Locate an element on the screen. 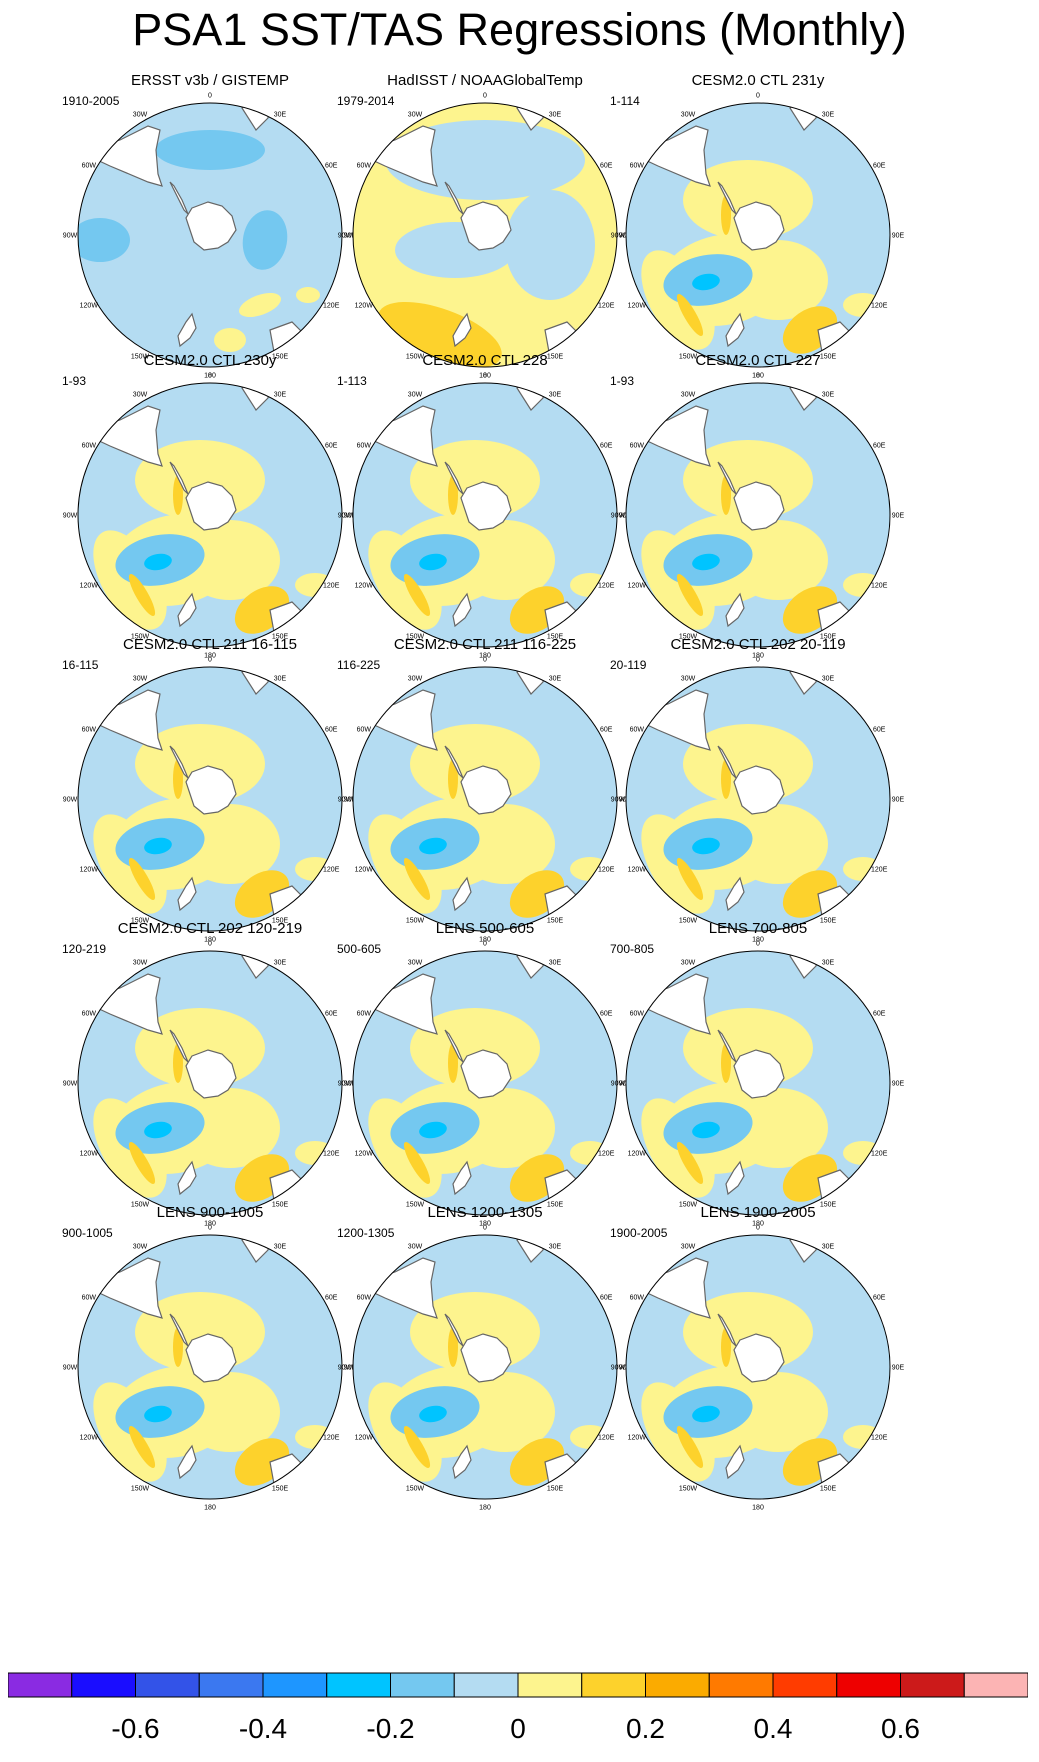  colorbar-tick-label: 0 is located at coordinates (518, 1728).